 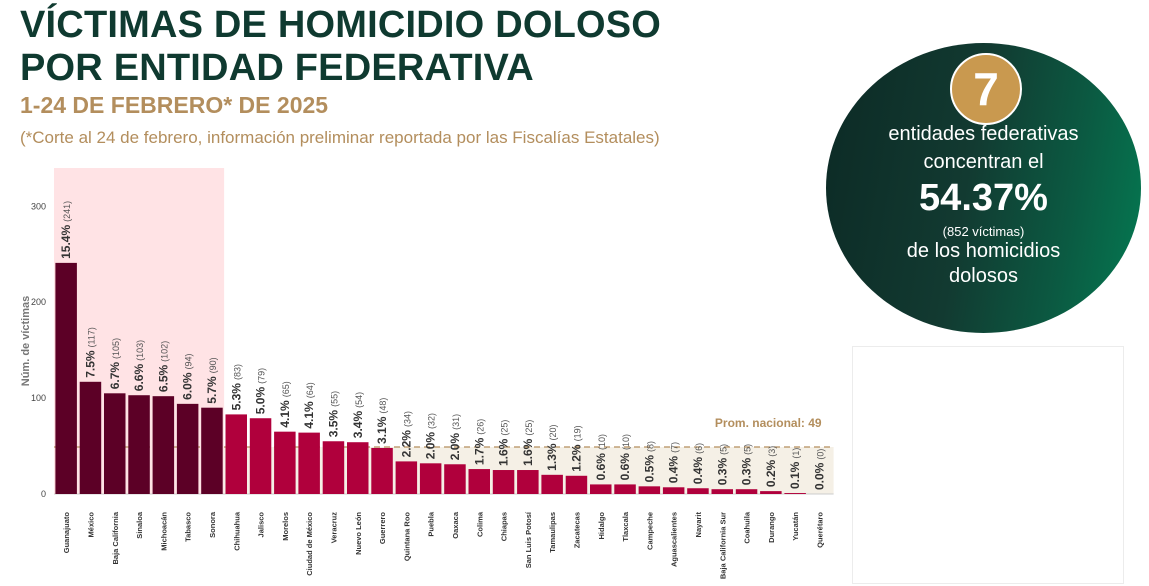 What do you see at coordinates (309, 405) in the screenshot?
I see `value-label: 4.1% (64)` at bounding box center [309, 405].